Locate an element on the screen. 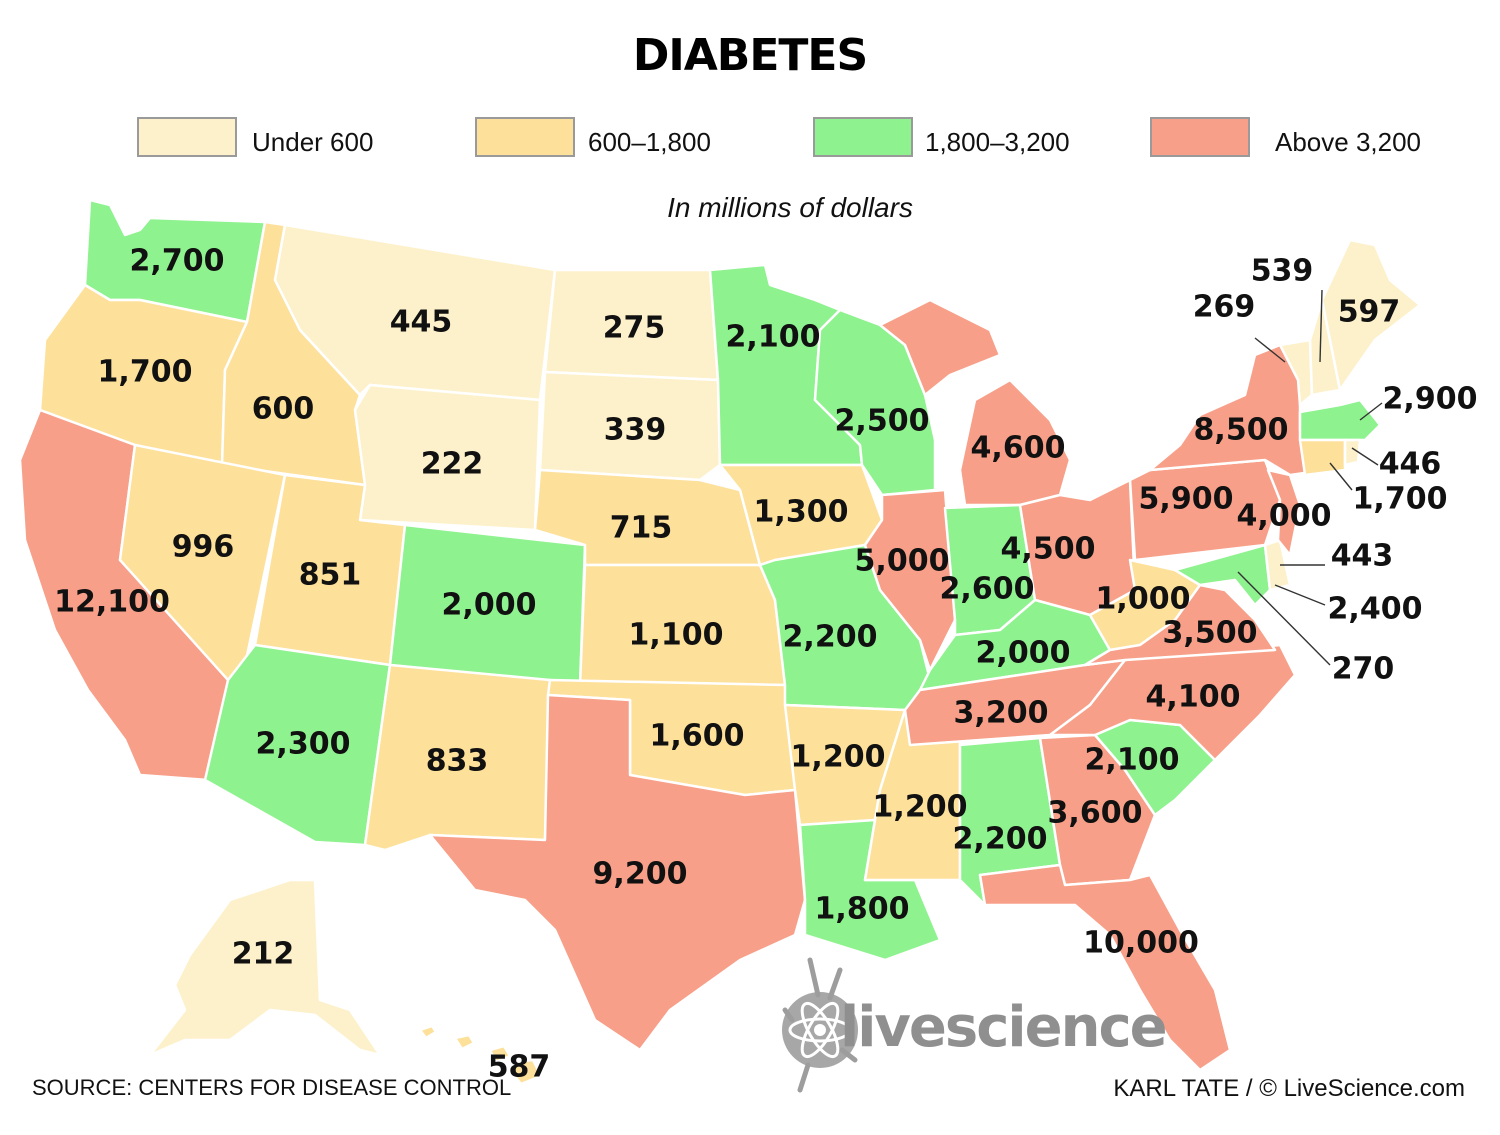  state-florida is located at coordinates (1105, 967).